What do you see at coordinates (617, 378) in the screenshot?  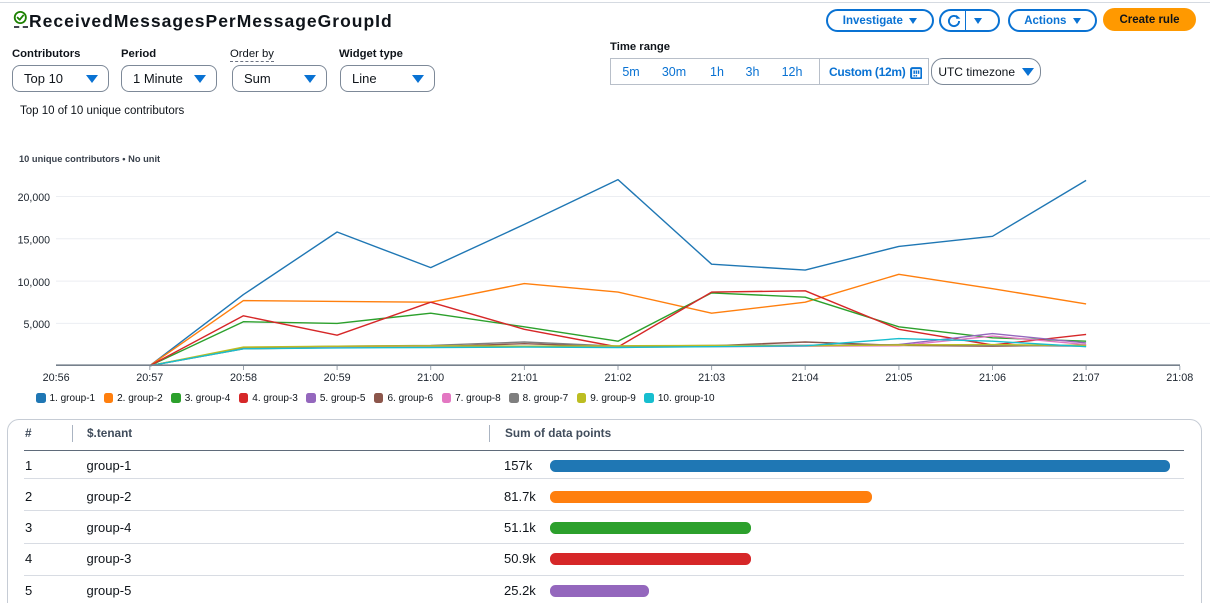 I see `svg-text: 21:02` at bounding box center [617, 378].